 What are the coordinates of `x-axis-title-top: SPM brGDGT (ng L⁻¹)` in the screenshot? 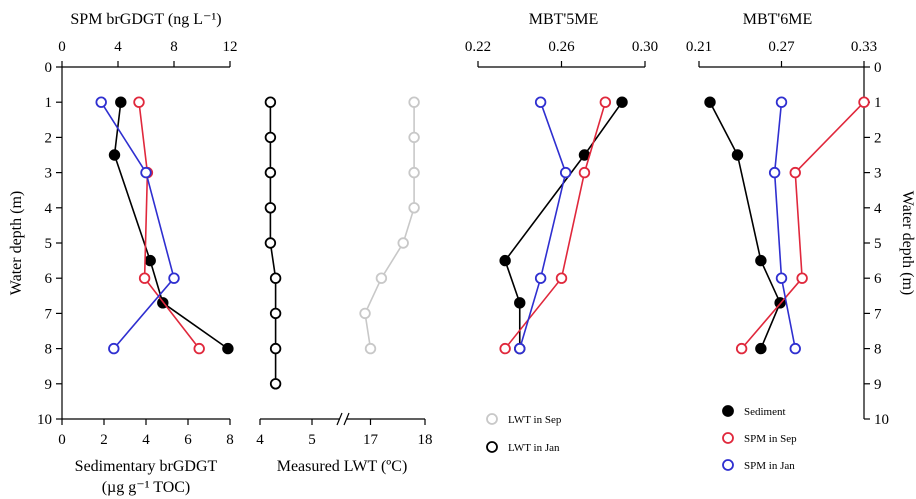 It's located at (145, 19).